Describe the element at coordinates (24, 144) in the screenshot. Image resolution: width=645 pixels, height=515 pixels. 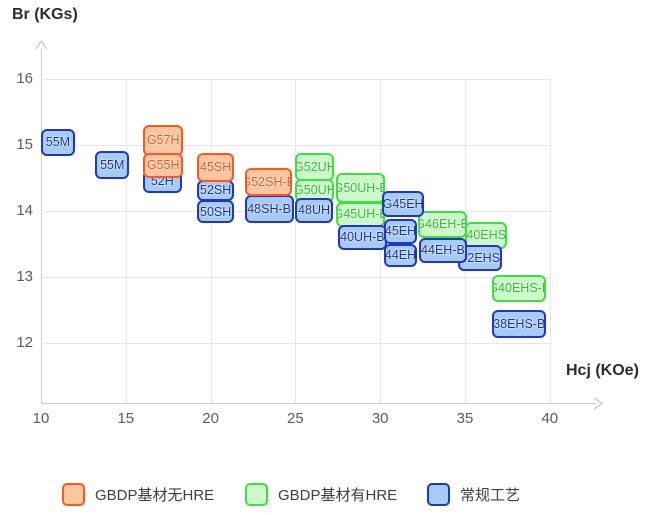
I see `y-tick-15: 15` at that location.